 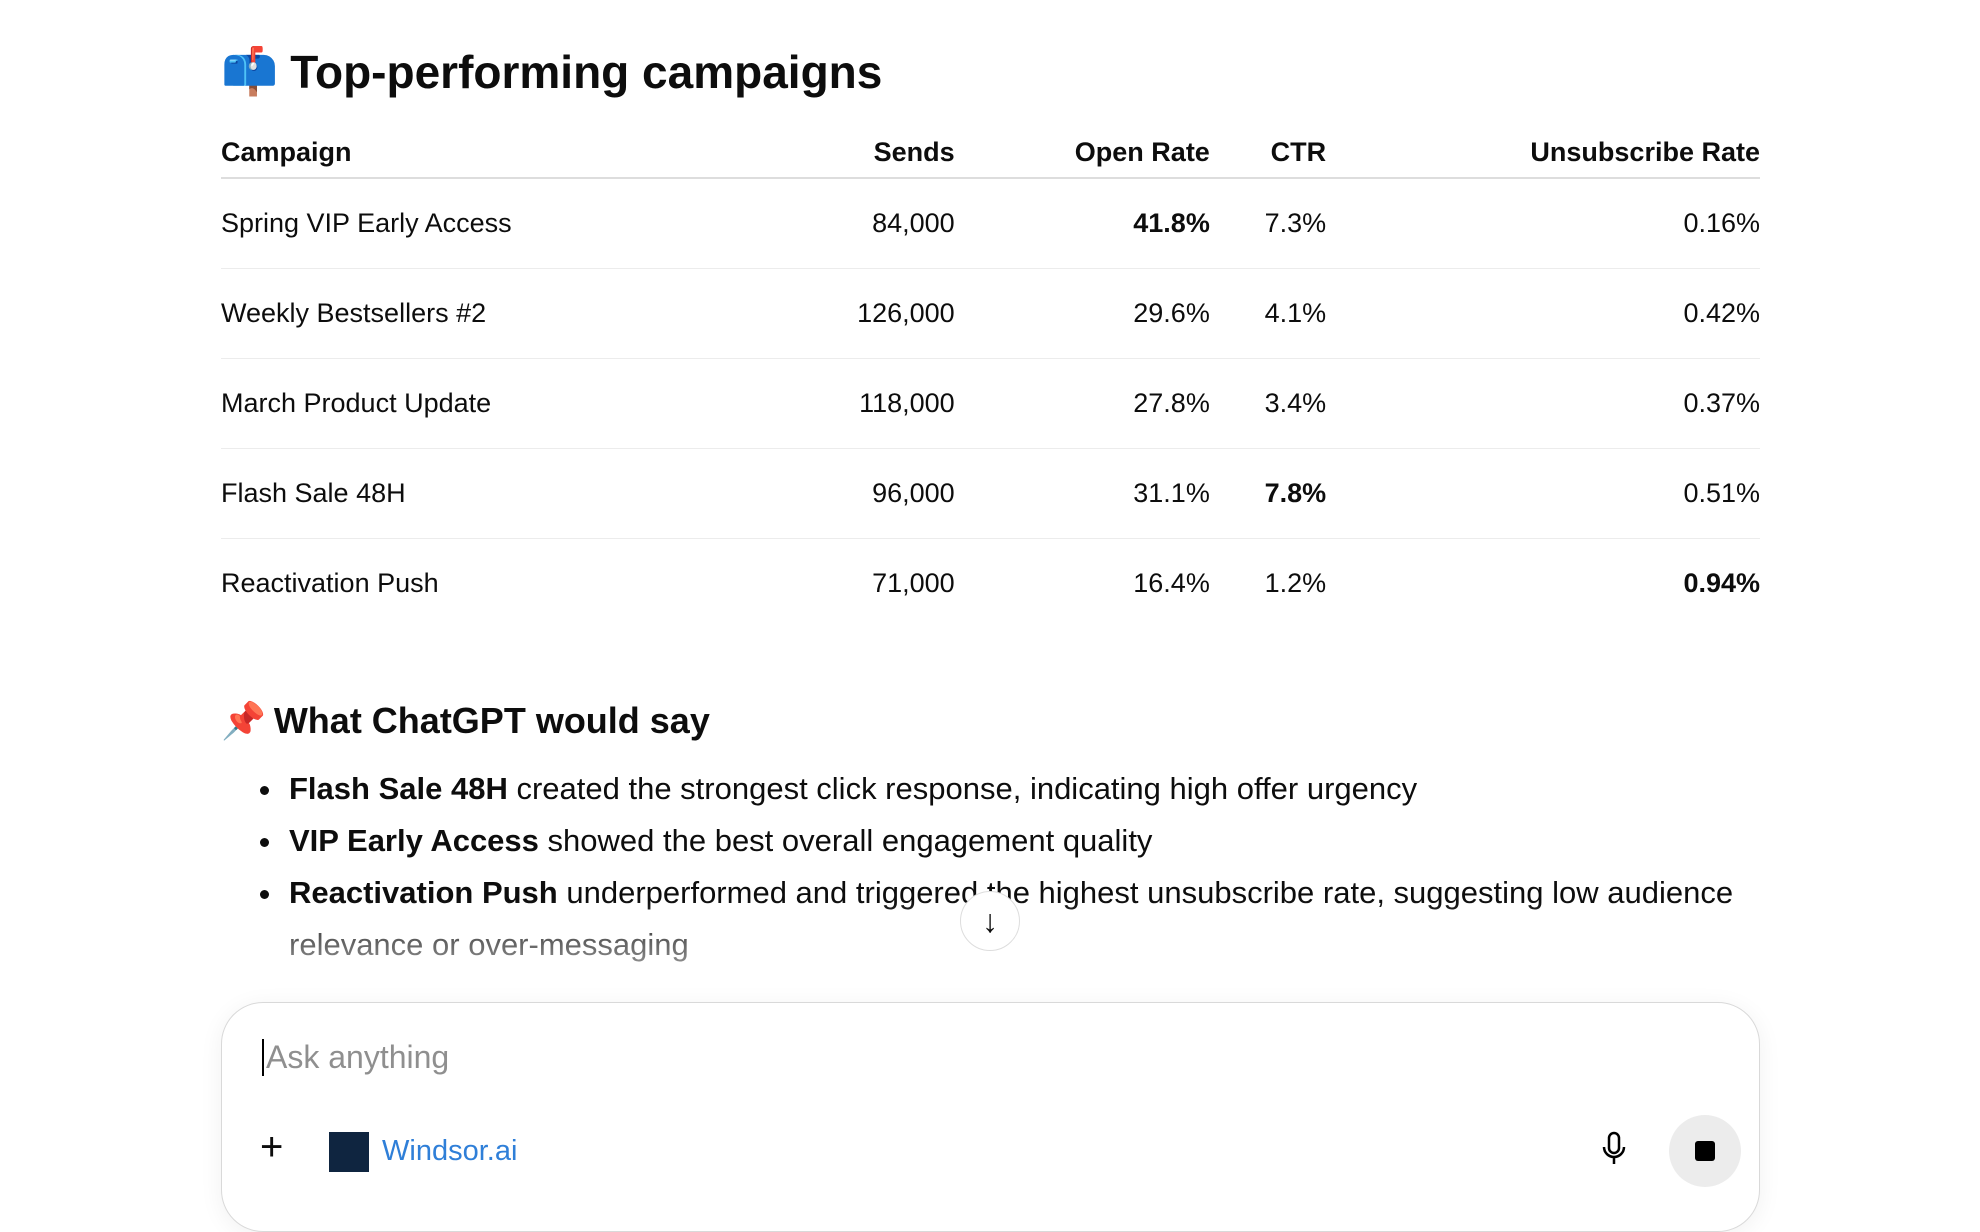 I want to click on cell: Reactivation Push, so click(x=330, y=582).